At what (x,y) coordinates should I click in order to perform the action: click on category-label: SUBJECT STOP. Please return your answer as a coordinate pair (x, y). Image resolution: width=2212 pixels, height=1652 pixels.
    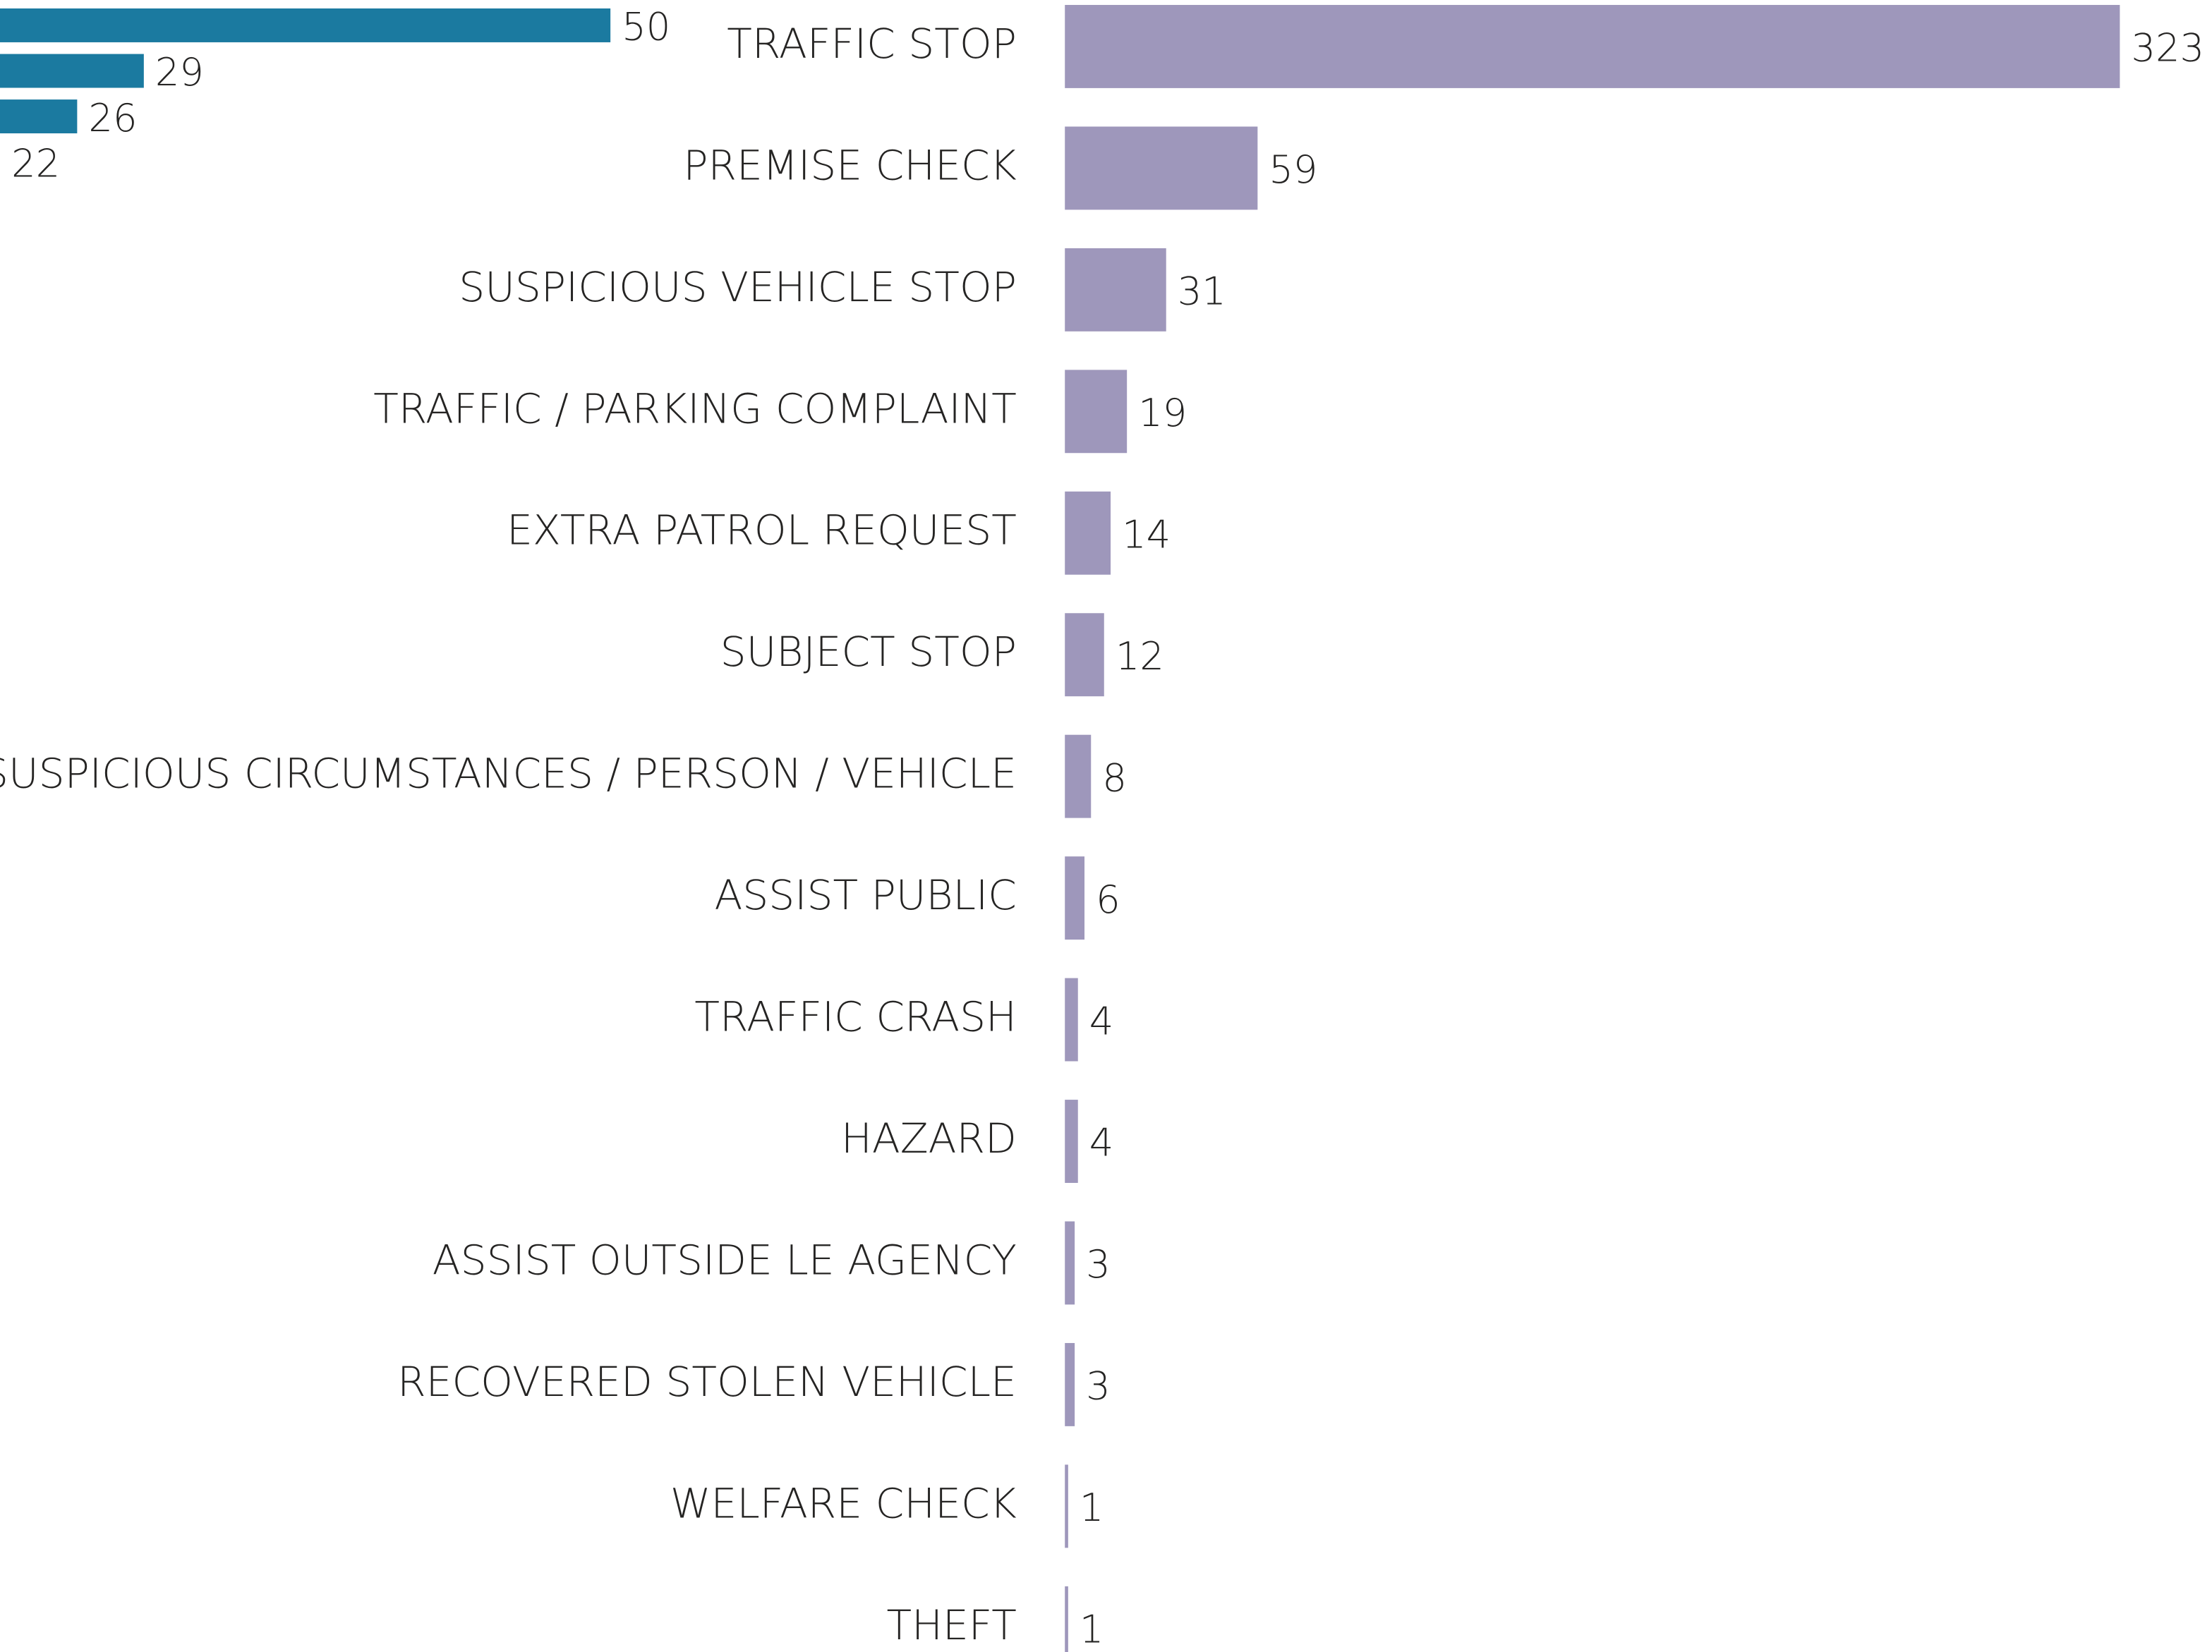
    Looking at the image, I should click on (868, 652).